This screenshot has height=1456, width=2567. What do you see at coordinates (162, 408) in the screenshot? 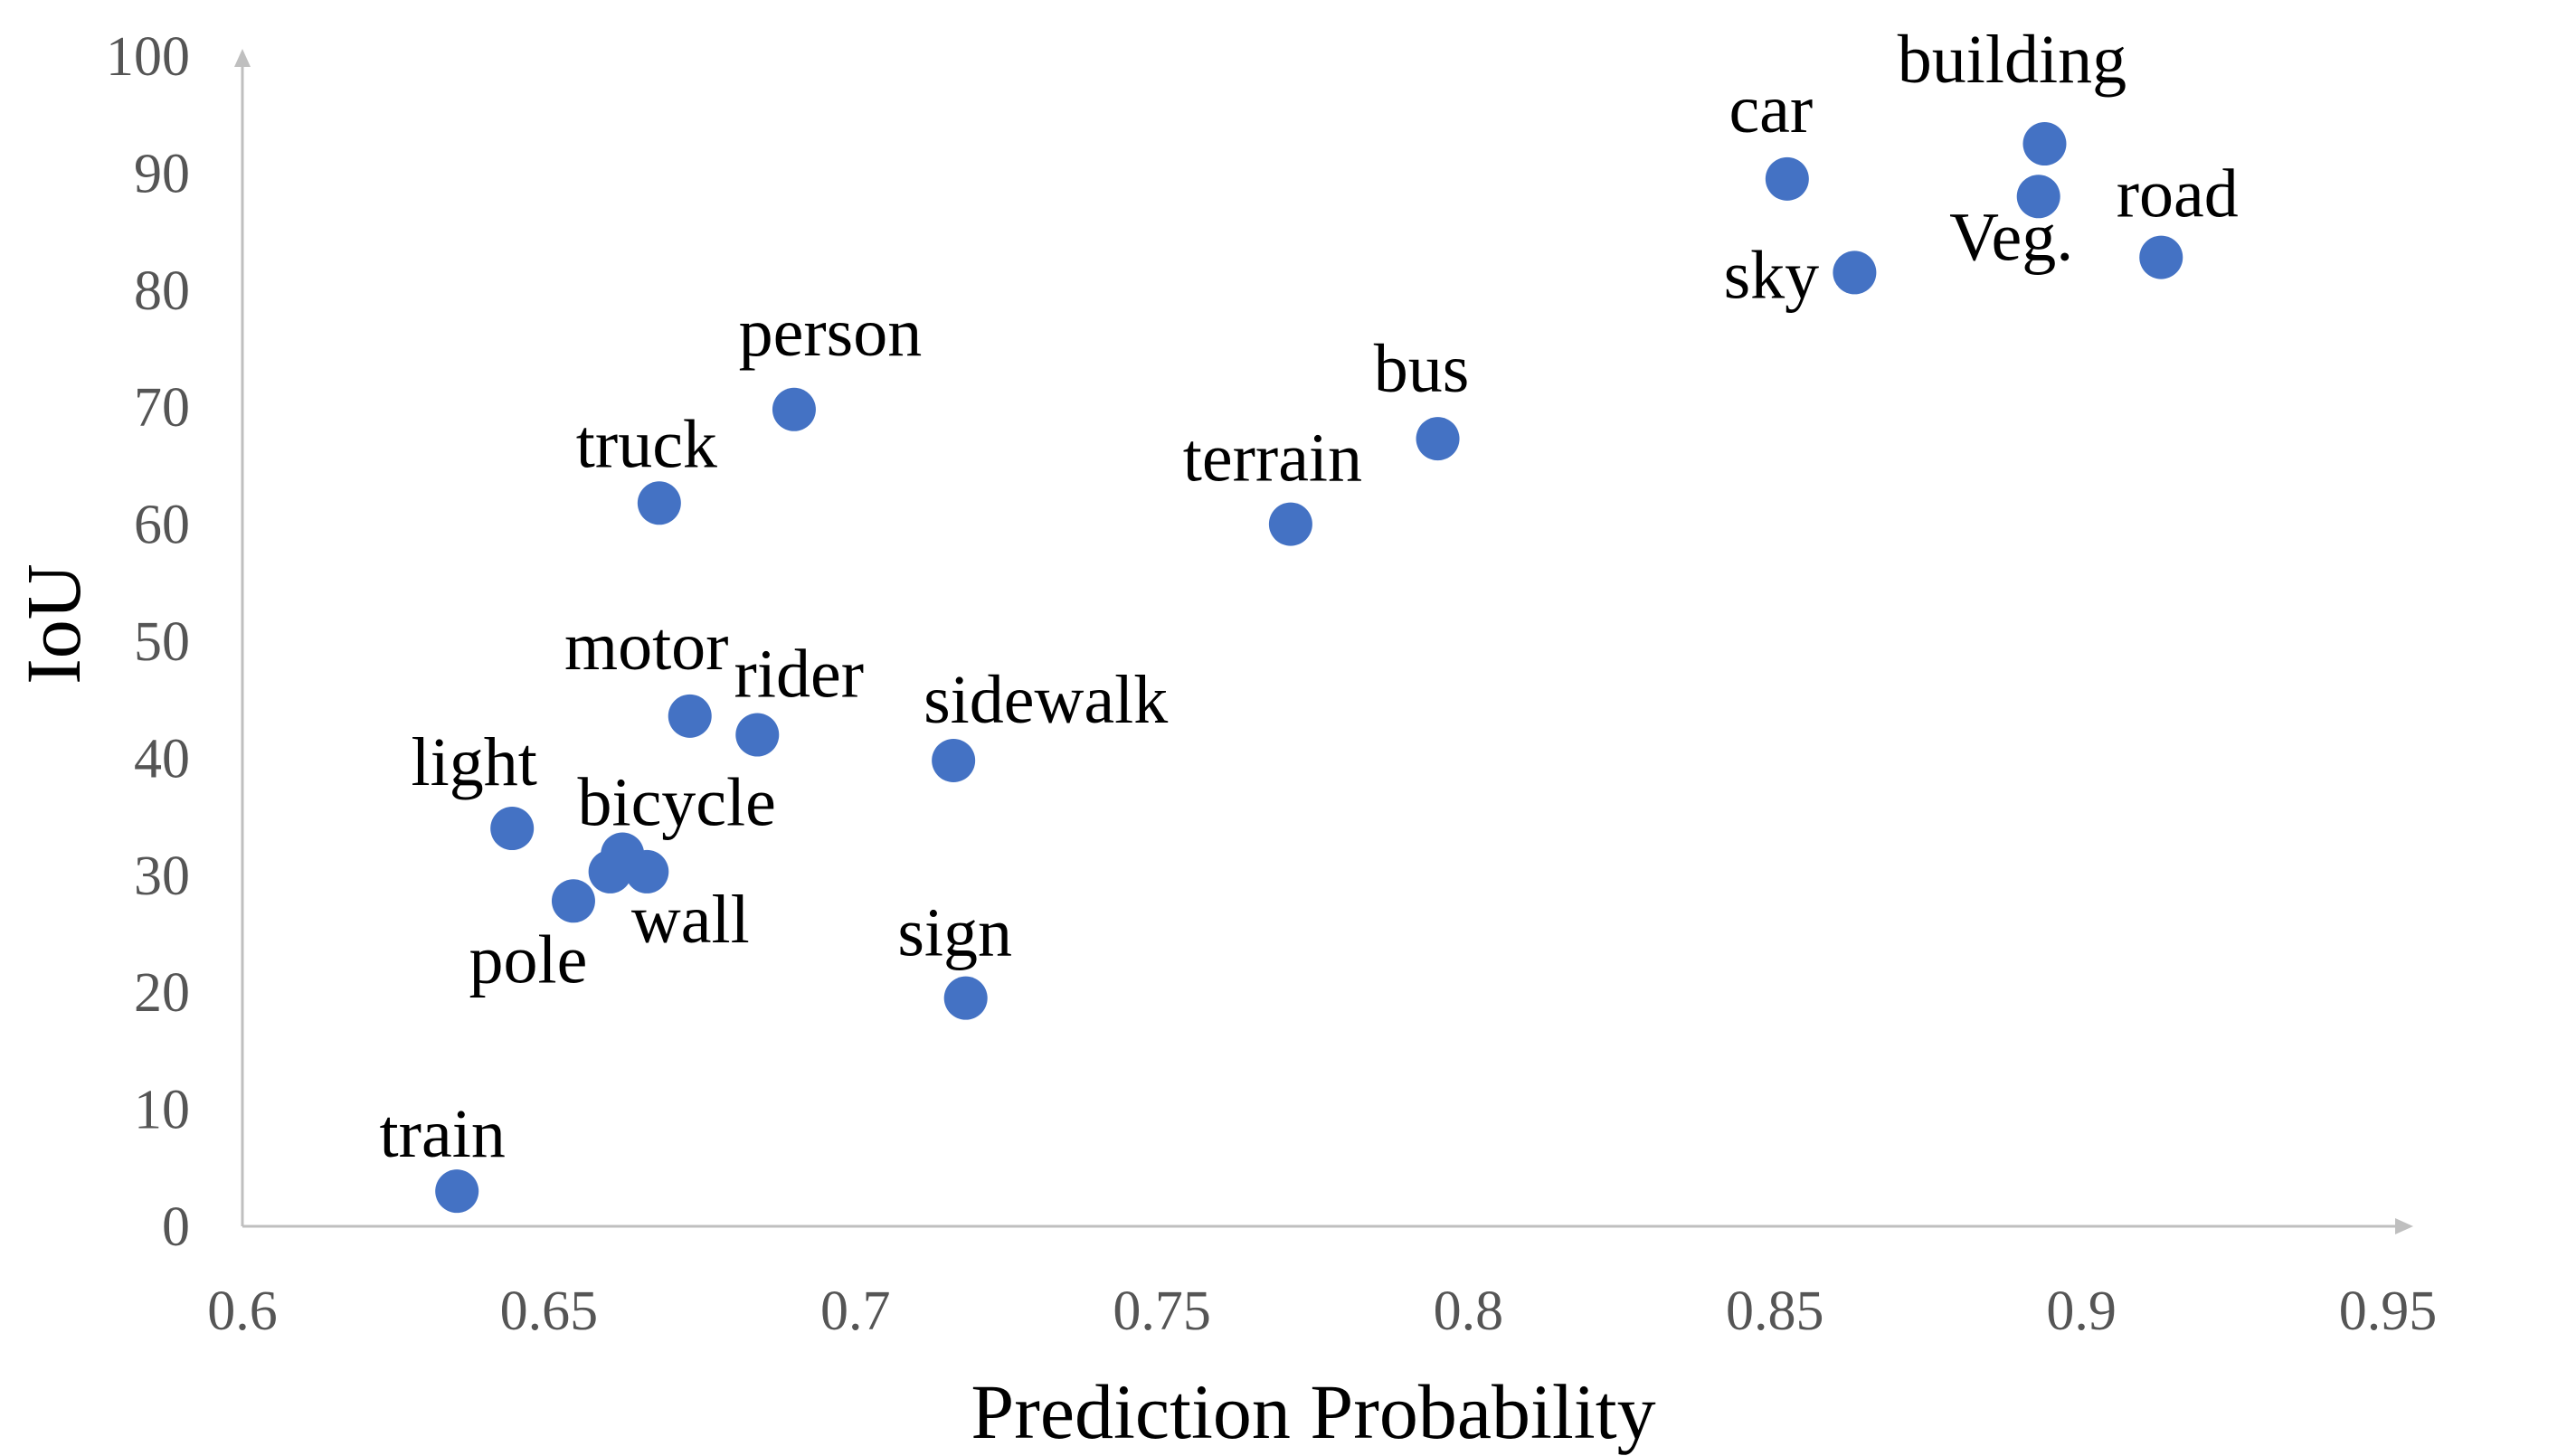
I see `y-tick-label: 70` at bounding box center [162, 408].